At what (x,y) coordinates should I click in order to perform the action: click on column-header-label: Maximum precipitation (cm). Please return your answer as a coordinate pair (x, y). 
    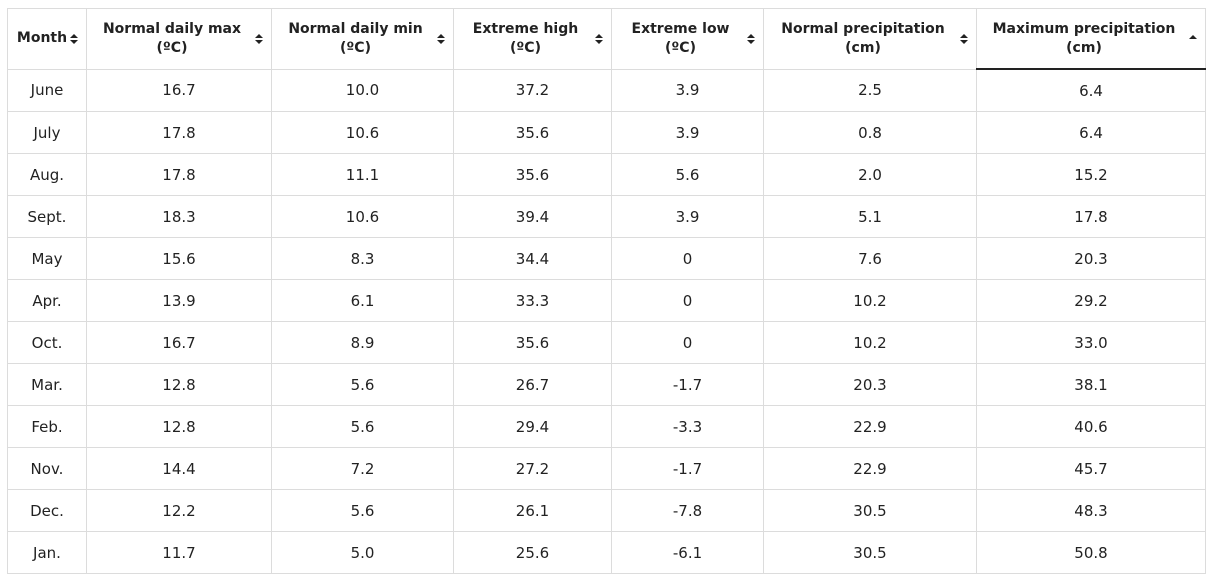
    Looking at the image, I should click on (1091, 39).